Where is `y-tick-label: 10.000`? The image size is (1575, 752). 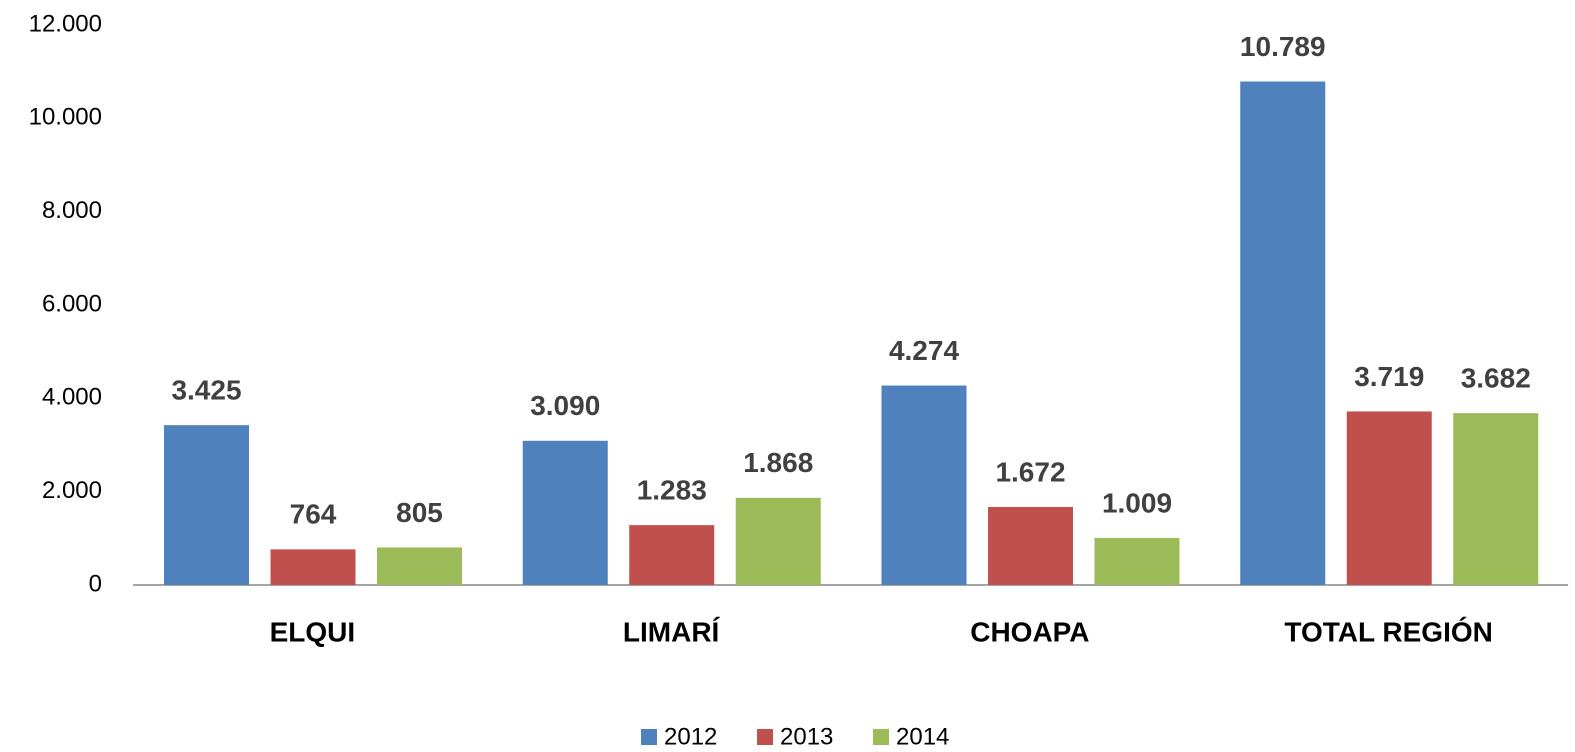
y-tick-label: 10.000 is located at coordinates (65, 117).